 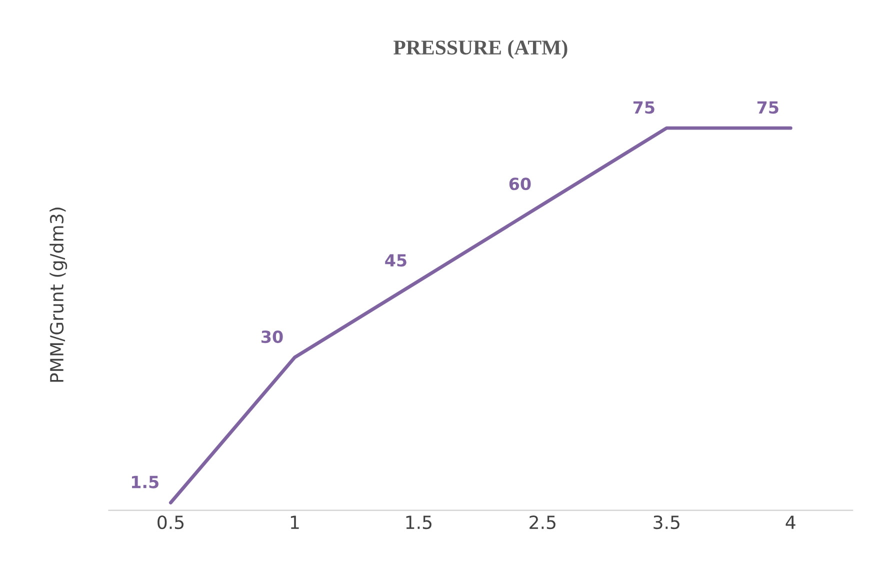 I want to click on x-tick-label: 4, so click(x=791, y=522).